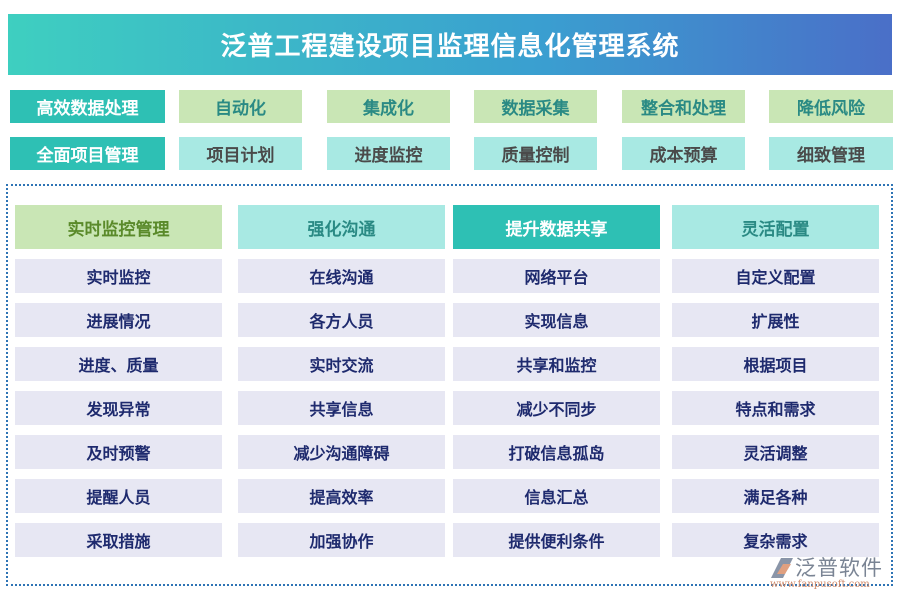  Describe the element at coordinates (820, 584) in the screenshot. I see `logo-url: www.fanpusoft.com` at that location.